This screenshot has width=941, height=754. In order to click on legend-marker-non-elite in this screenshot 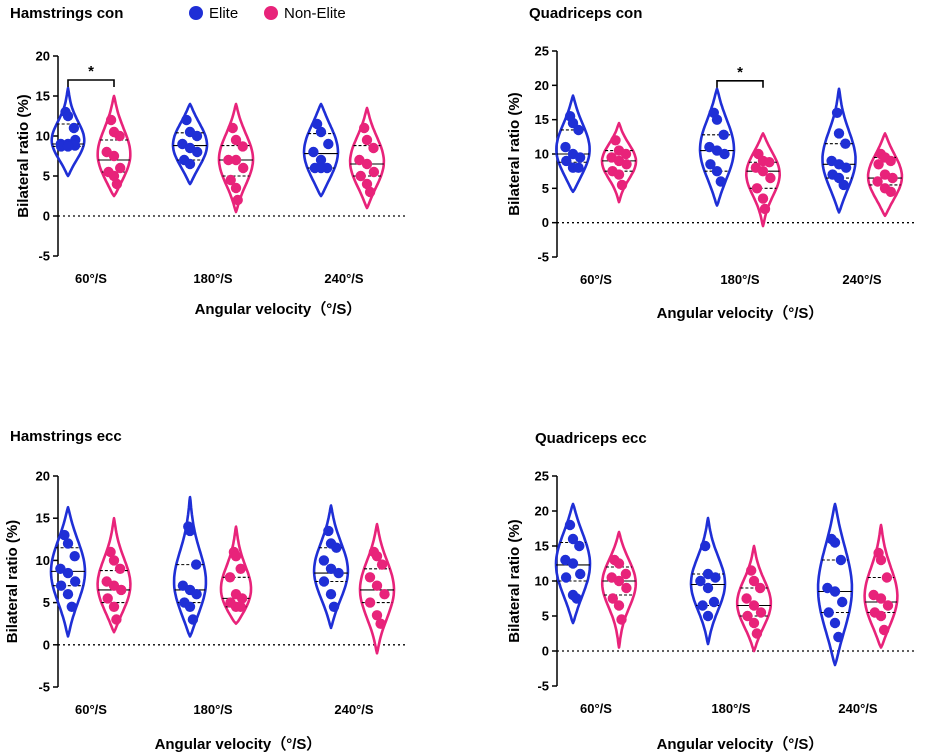, I will do `click(271, 13)`.